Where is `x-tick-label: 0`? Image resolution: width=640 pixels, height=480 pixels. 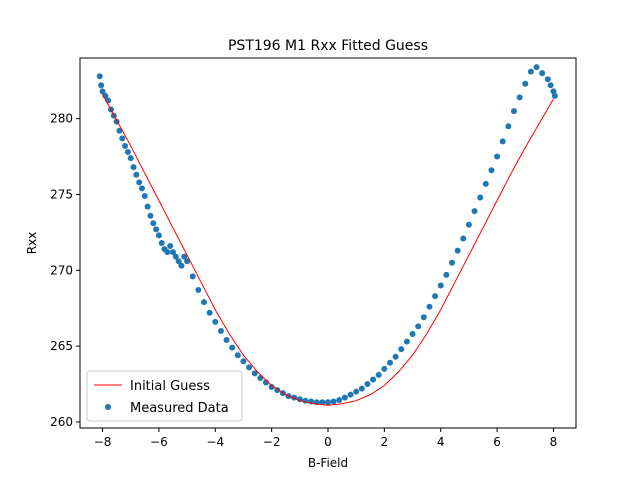 x-tick-label: 0 is located at coordinates (328, 442).